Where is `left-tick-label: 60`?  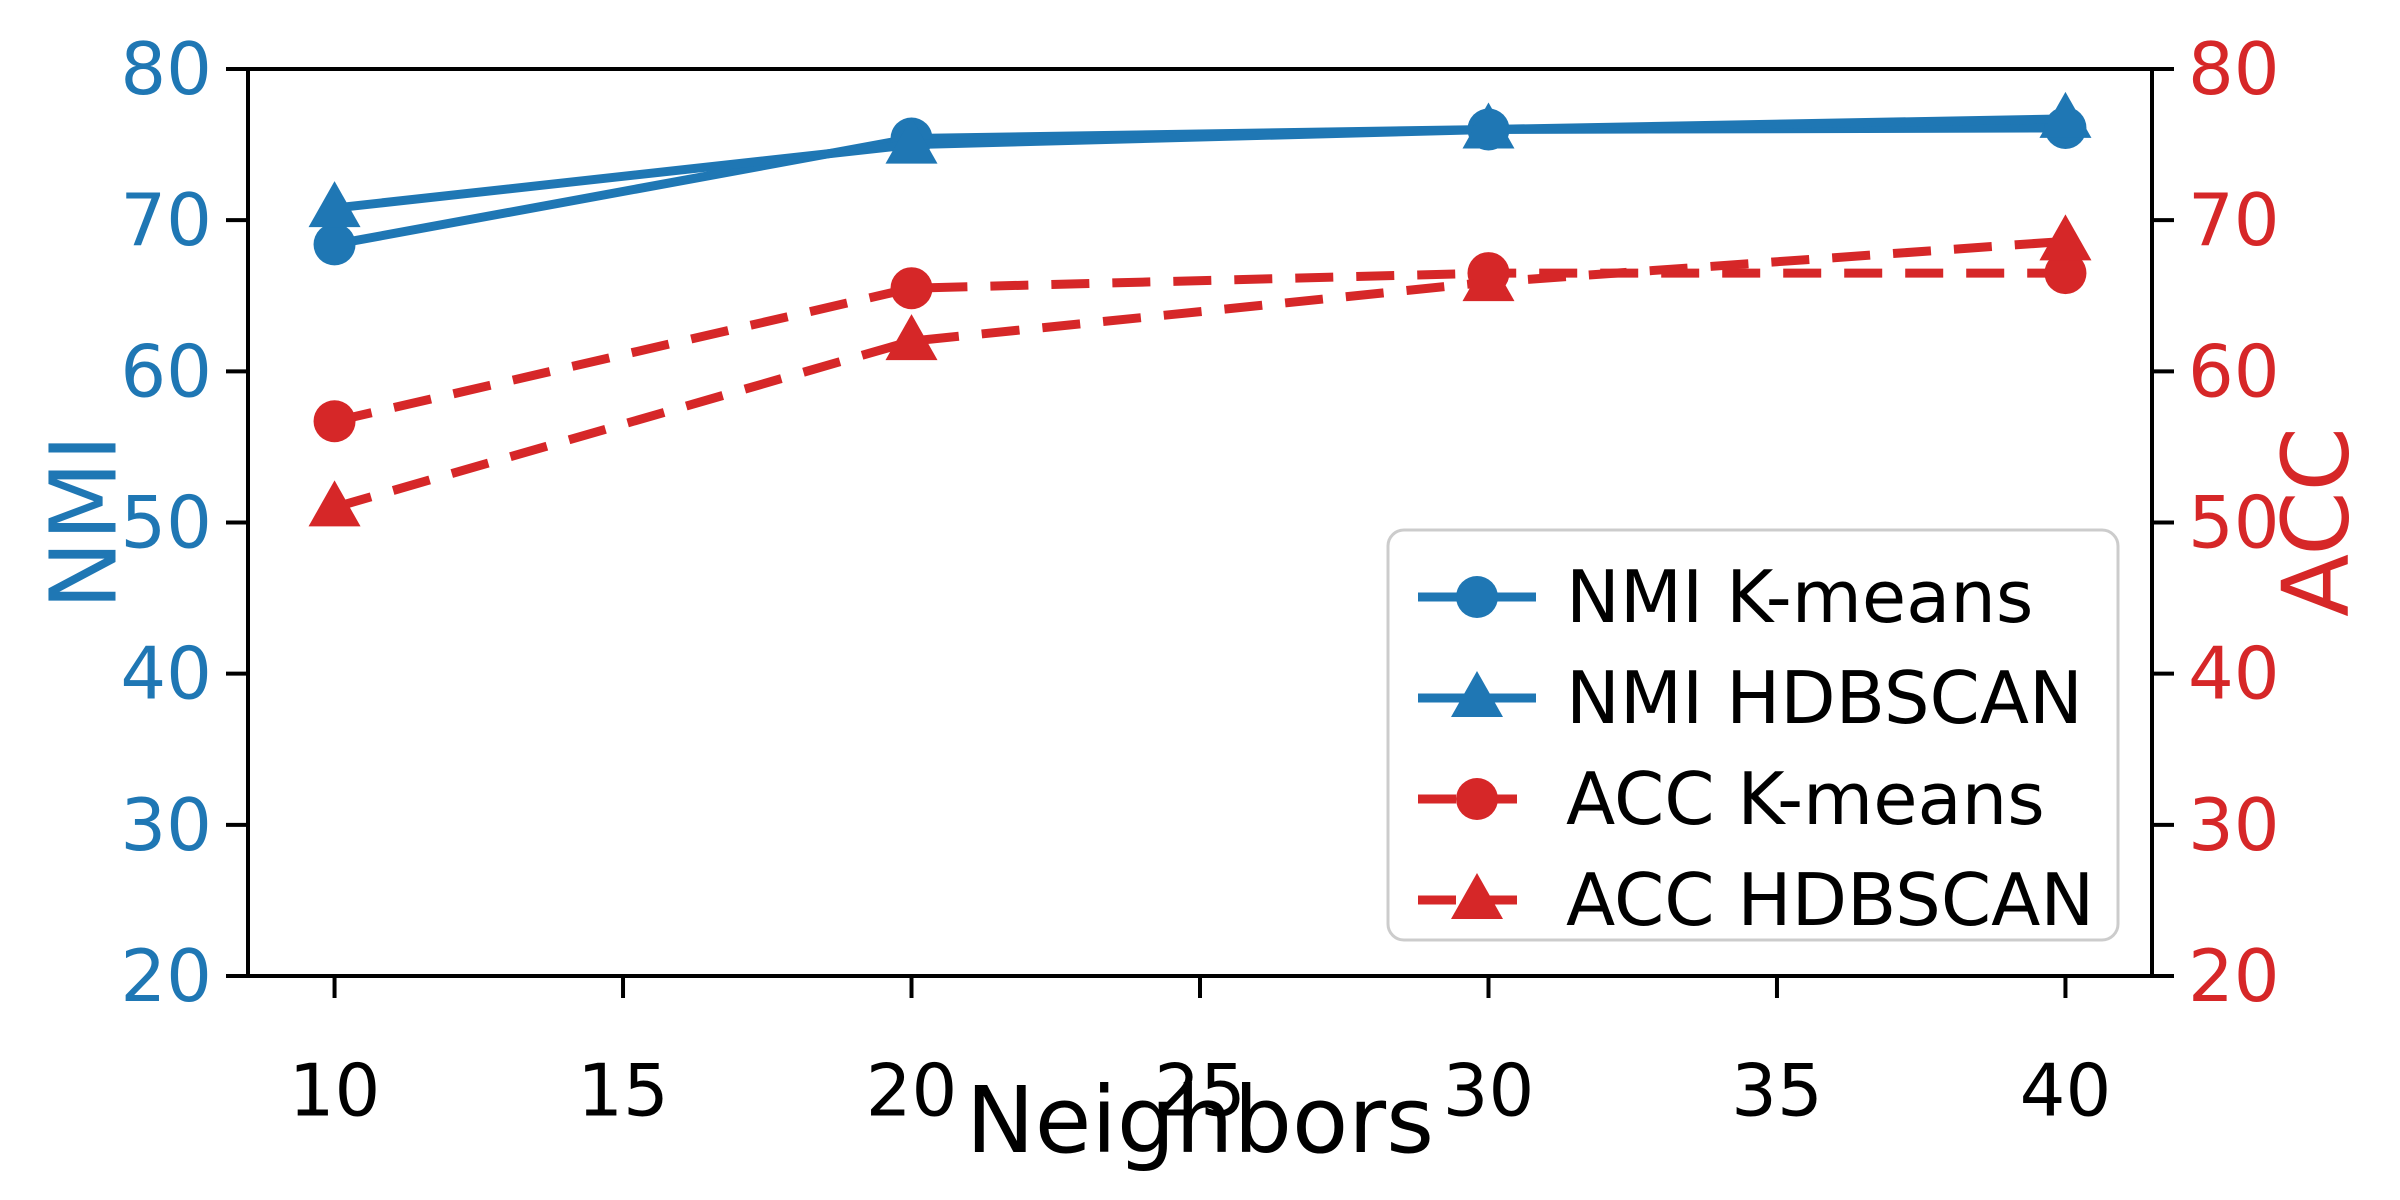
left-tick-label: 60 is located at coordinates (166, 371).